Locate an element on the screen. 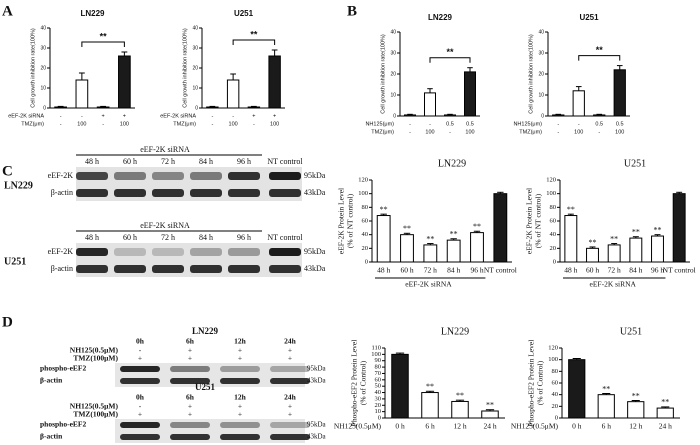 The width and height of the screenshot is (700, 445). y-tick-label: 100 is located at coordinates (376, 354).